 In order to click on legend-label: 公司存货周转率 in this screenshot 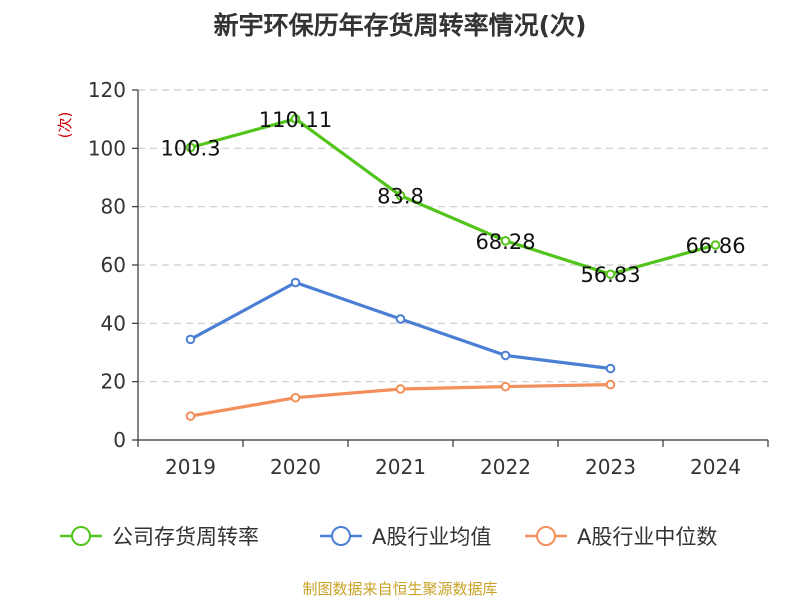, I will do `click(185, 537)`.